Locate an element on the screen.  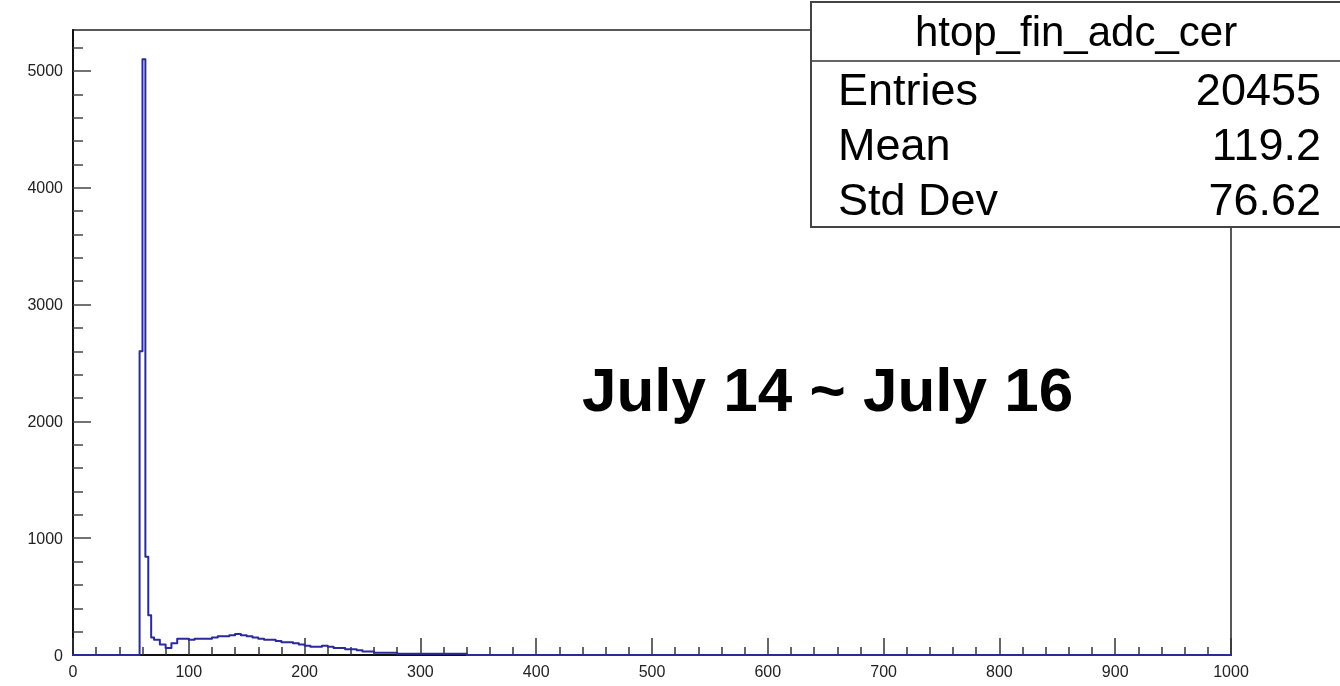
text: Entries 20455 is located at coordinates (1079, 89).